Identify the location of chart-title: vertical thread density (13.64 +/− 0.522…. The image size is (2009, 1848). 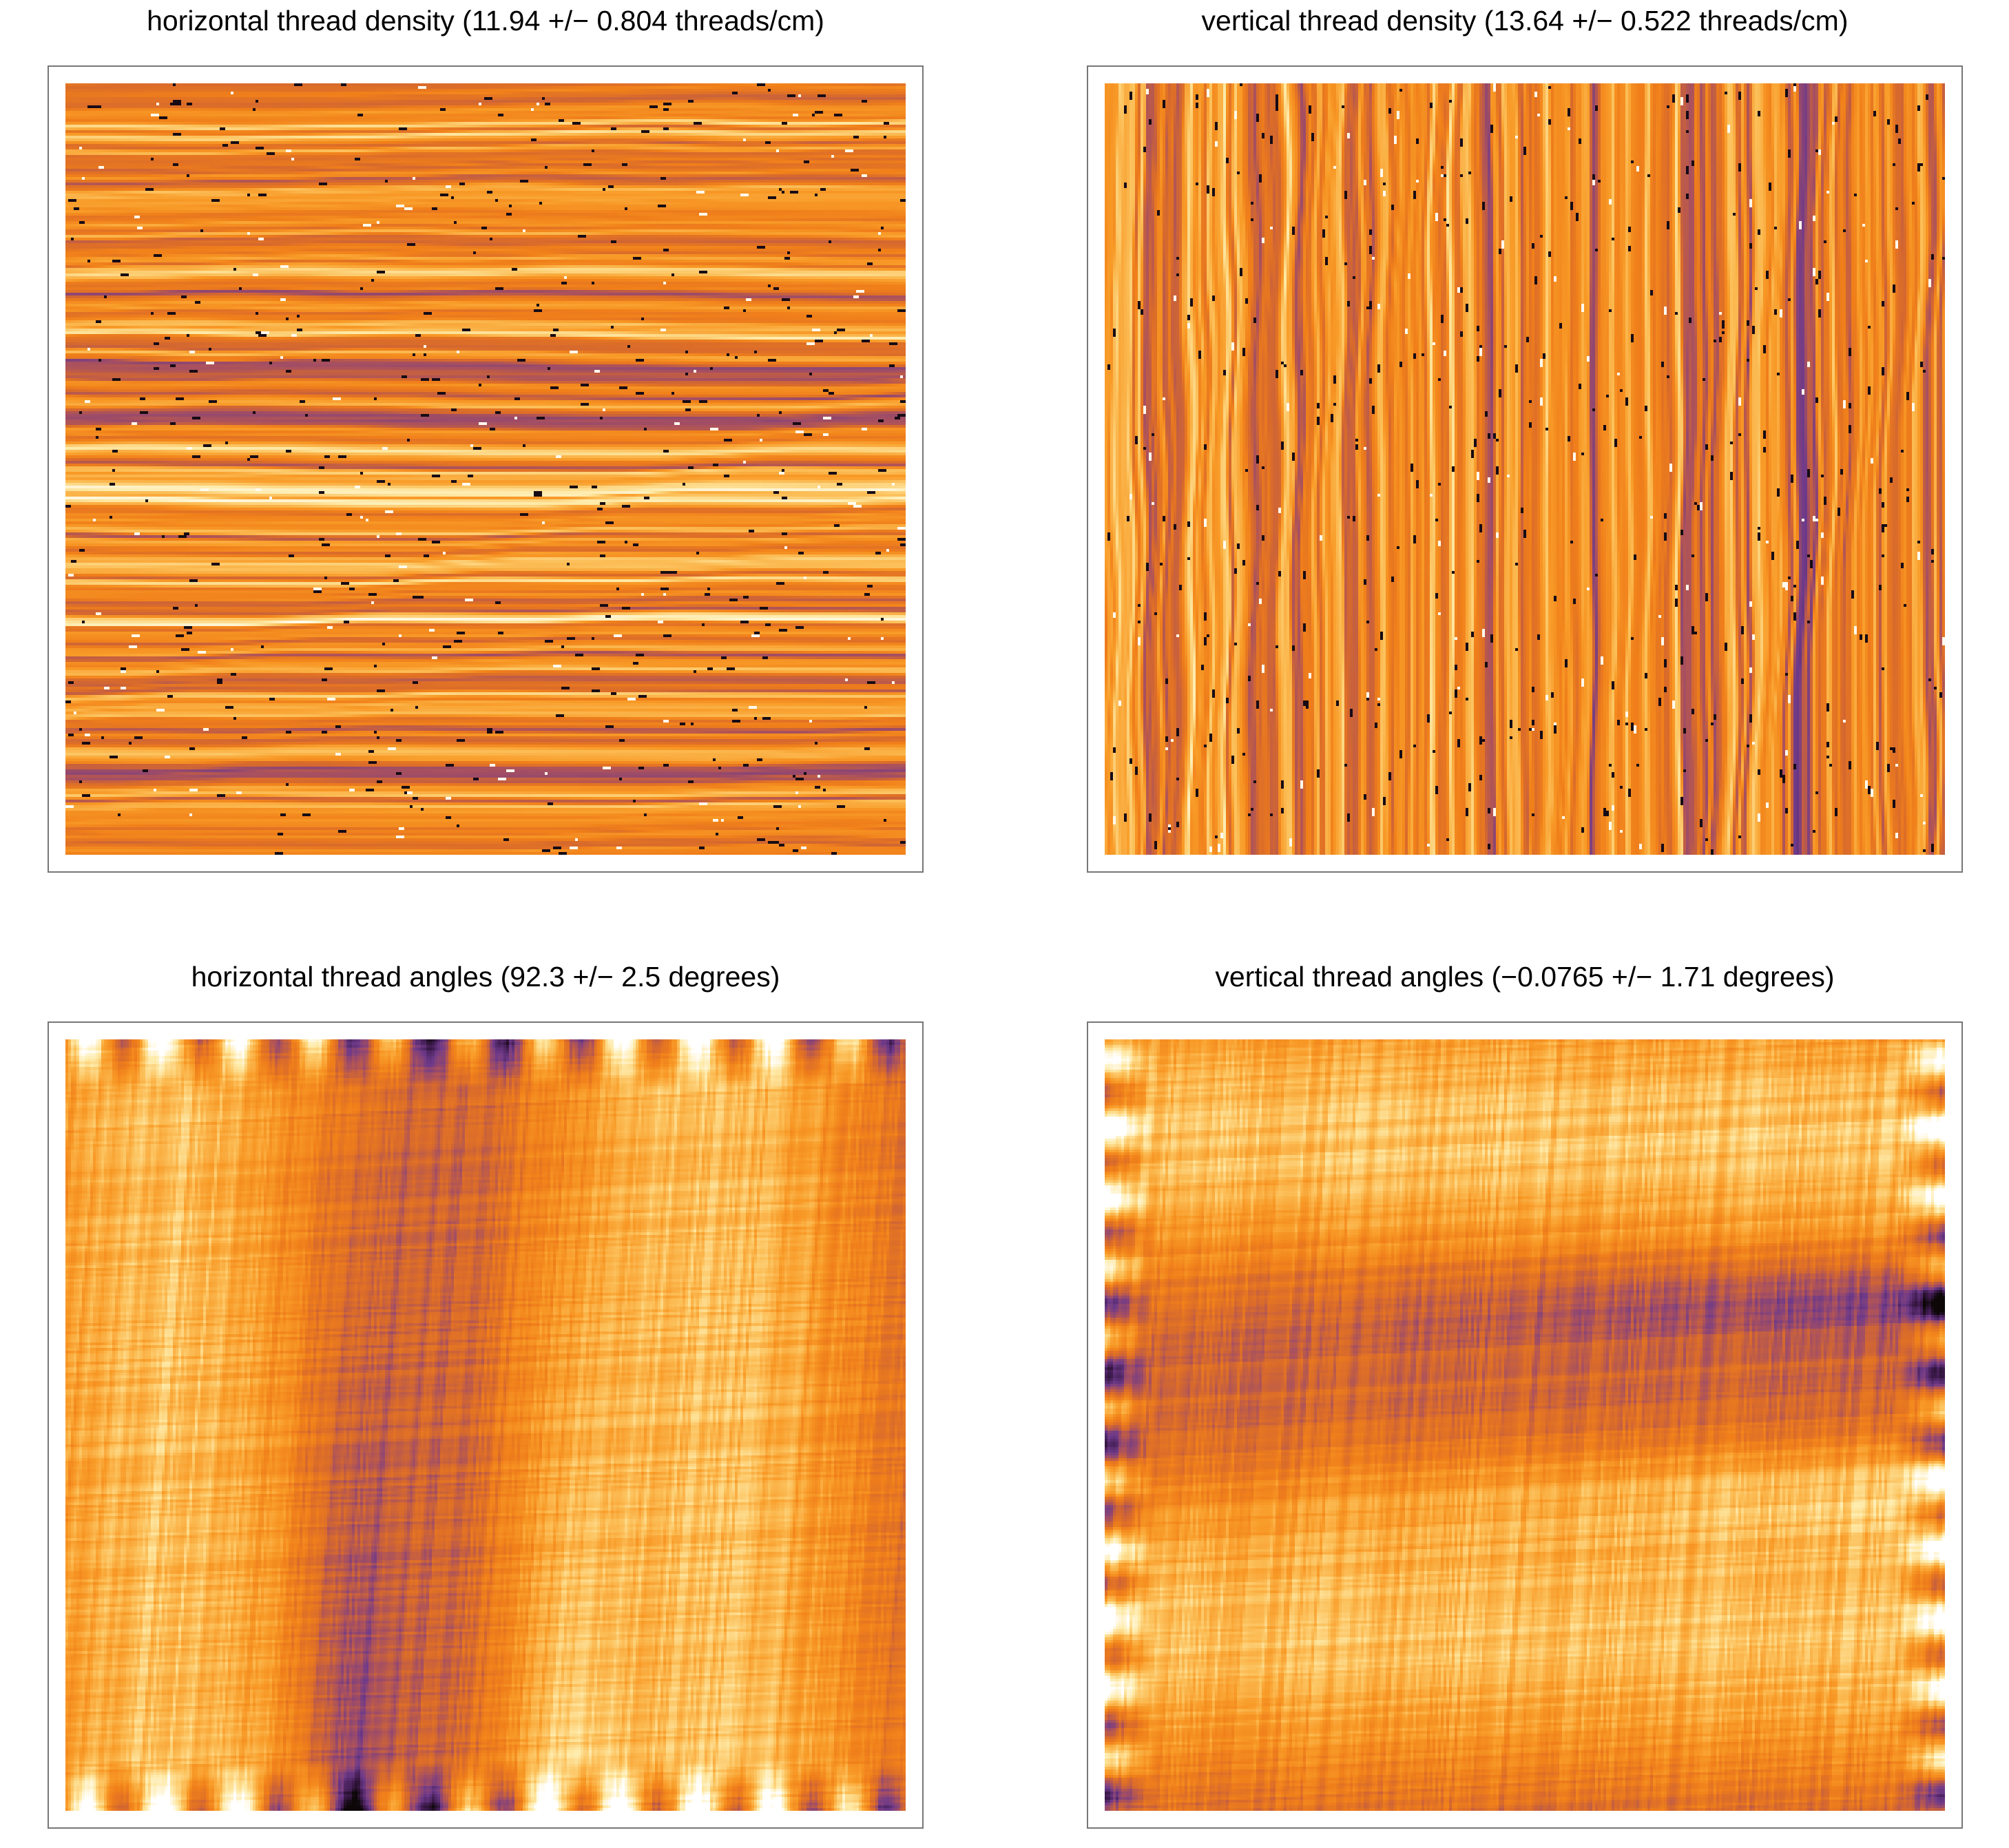
(1525, 21).